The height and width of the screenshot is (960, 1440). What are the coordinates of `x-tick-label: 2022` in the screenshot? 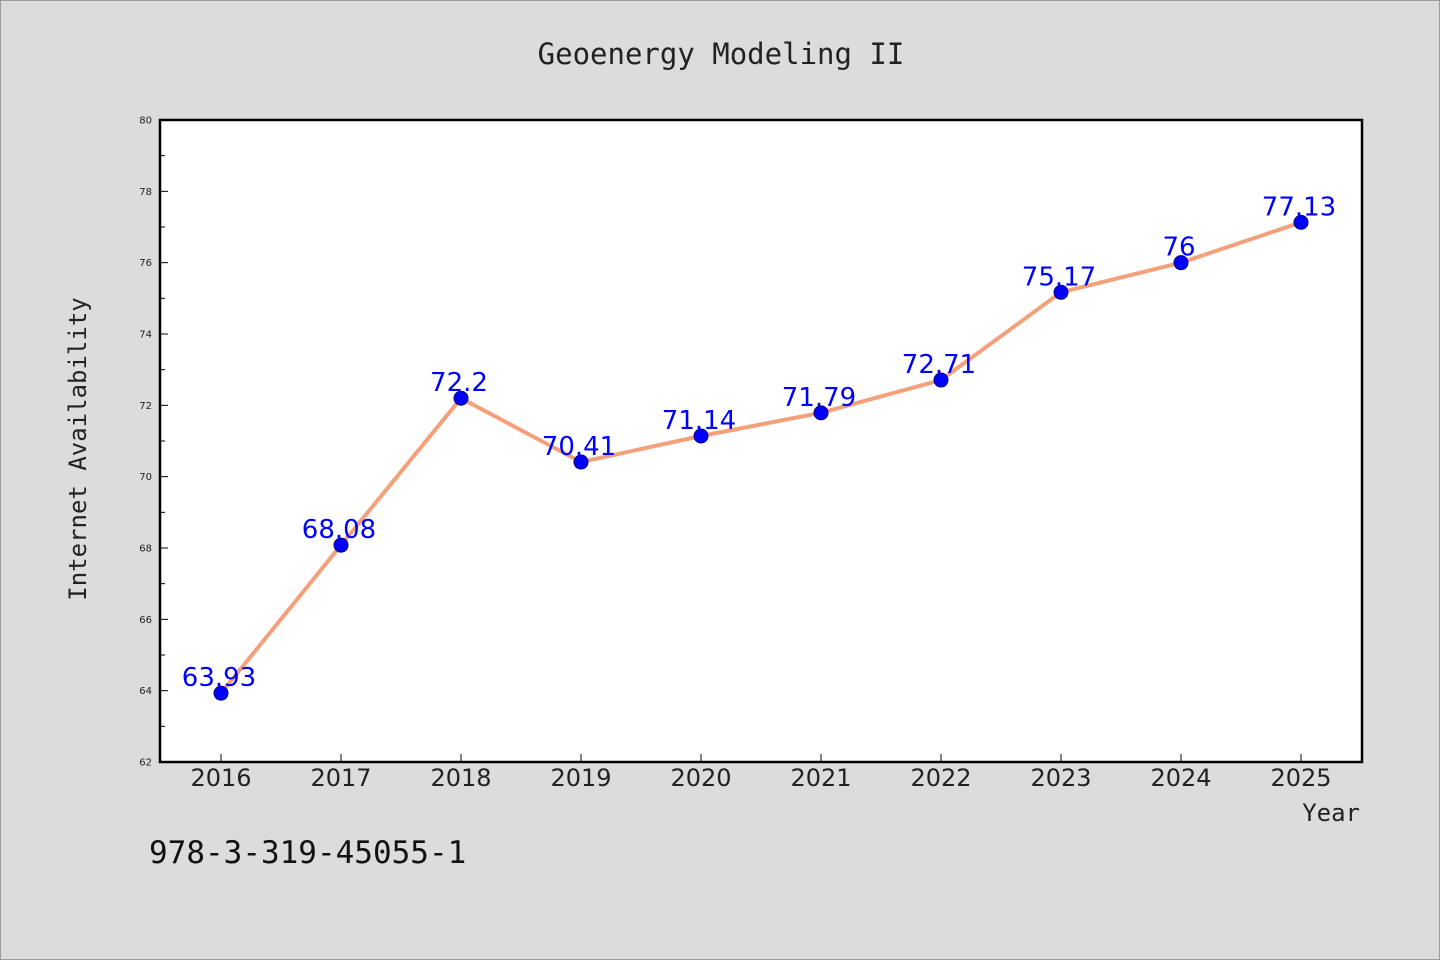 It's located at (940, 778).